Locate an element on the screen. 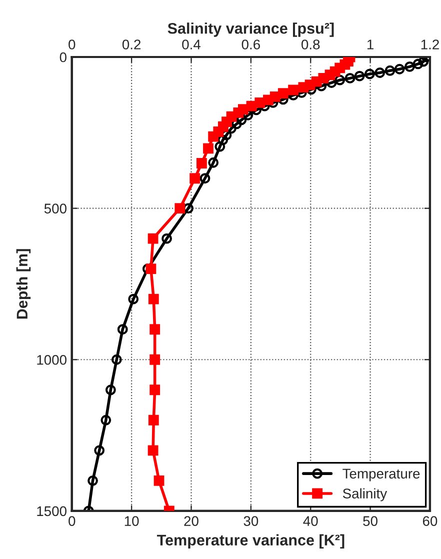 Image resolution: width=441 pixels, height=559 pixels. y-tick-label: 500 is located at coordinates (55, 209).